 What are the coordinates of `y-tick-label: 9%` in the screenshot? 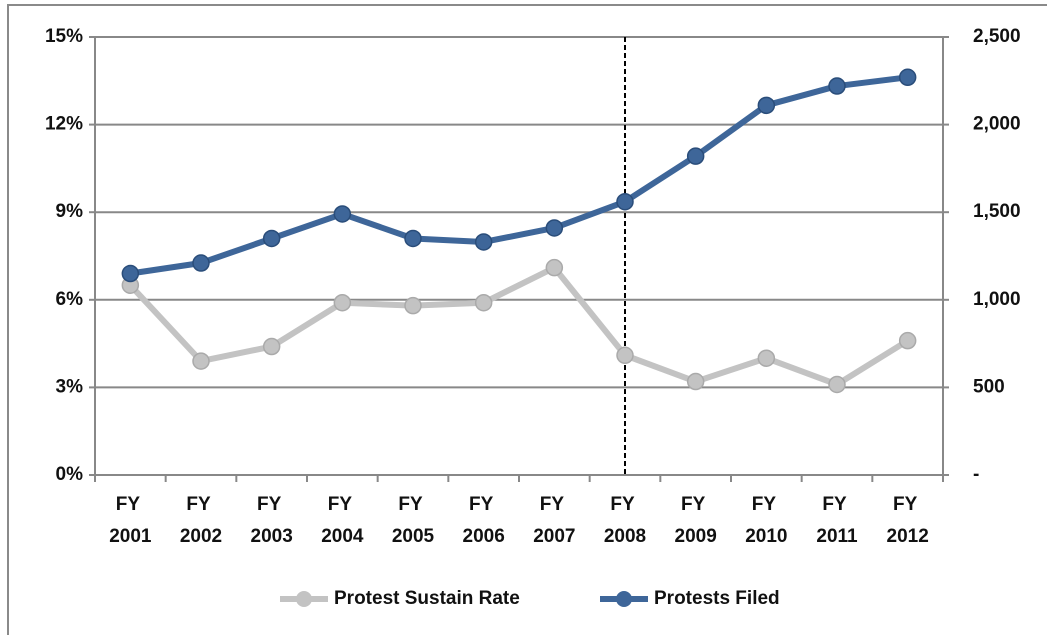 It's located at (70, 211).